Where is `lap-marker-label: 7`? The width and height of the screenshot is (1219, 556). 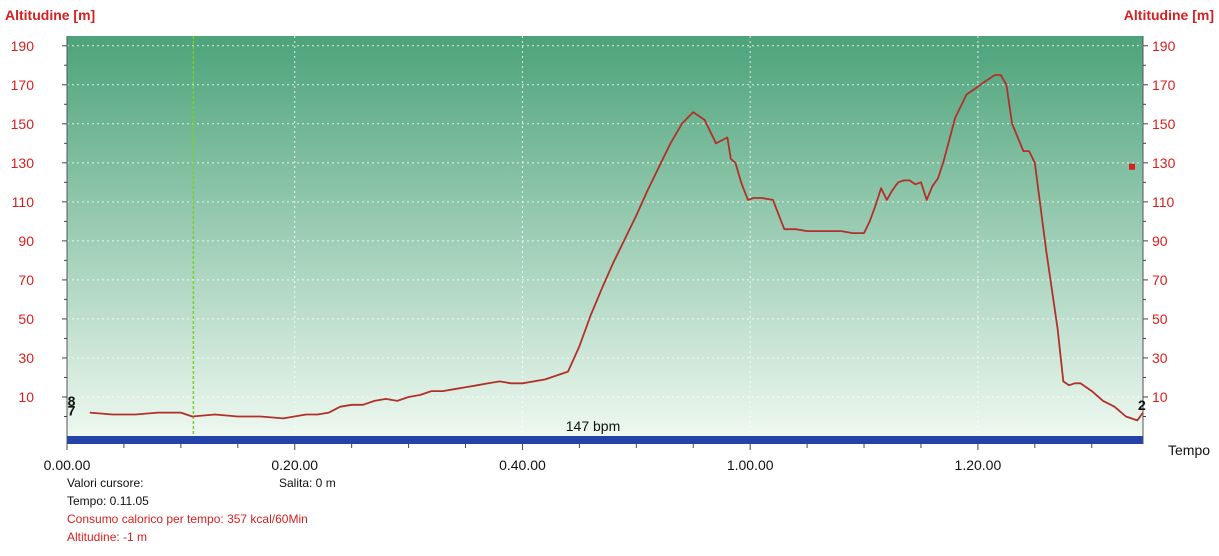
lap-marker-label: 7 is located at coordinates (72, 411).